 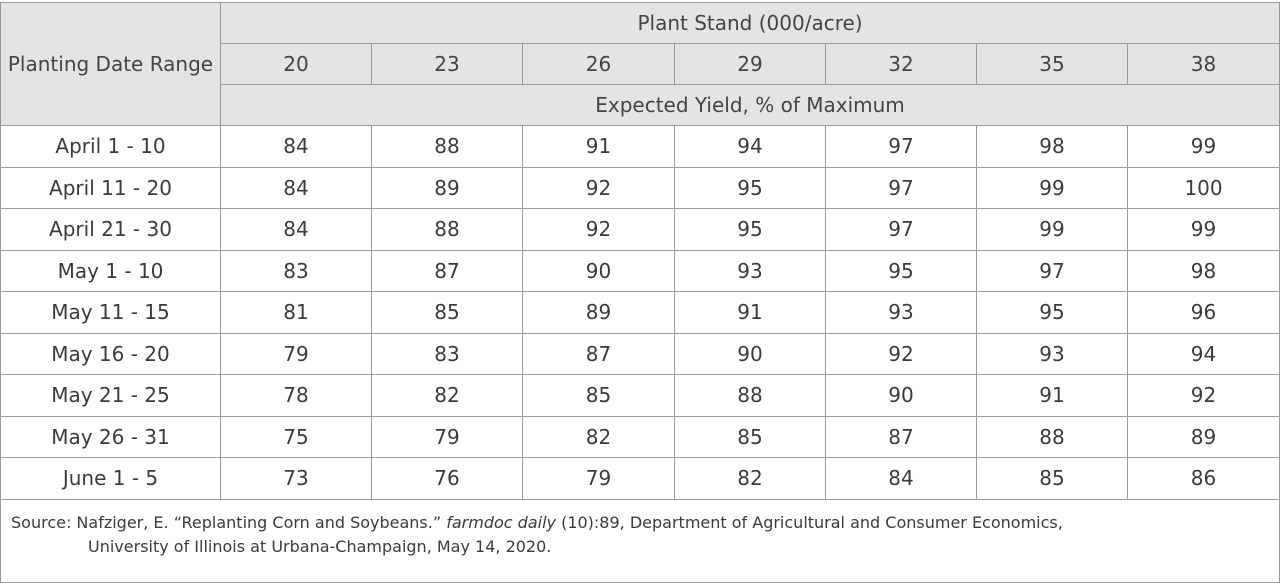 I want to click on table-row: May 26 - 31 75 79 82 85 87 88 89, so click(x=640, y=436).